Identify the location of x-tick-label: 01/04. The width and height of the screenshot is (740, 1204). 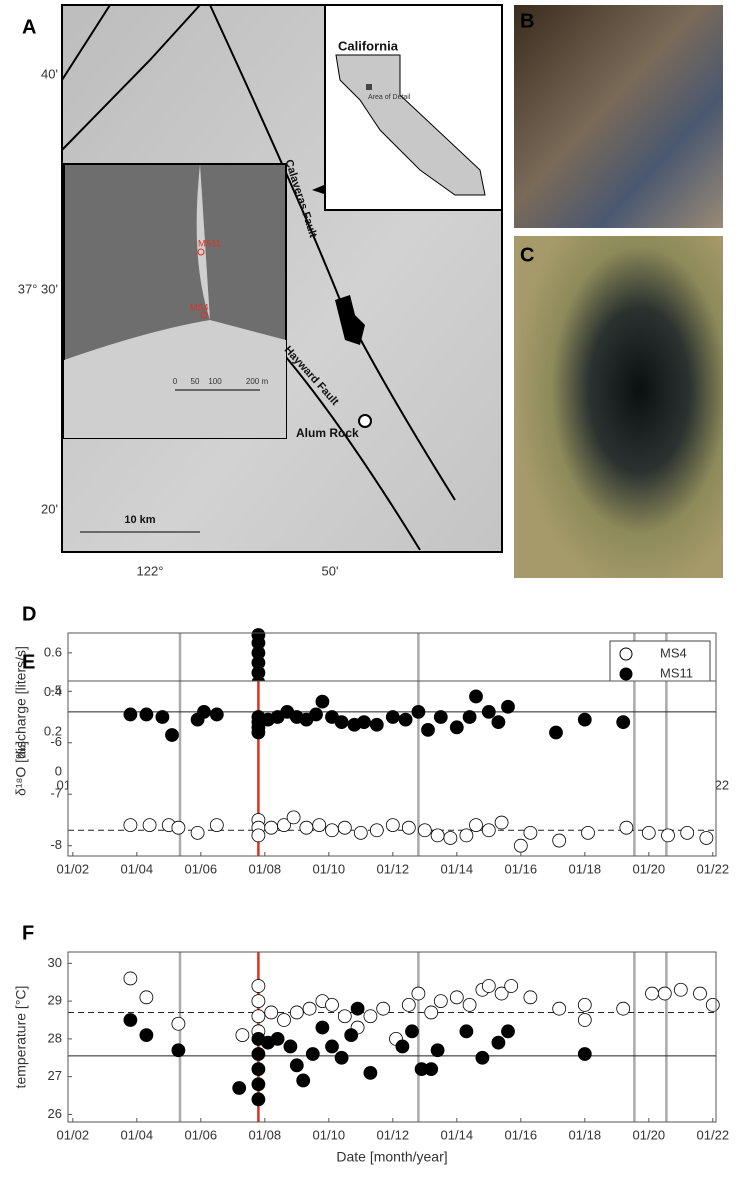
(137, 868).